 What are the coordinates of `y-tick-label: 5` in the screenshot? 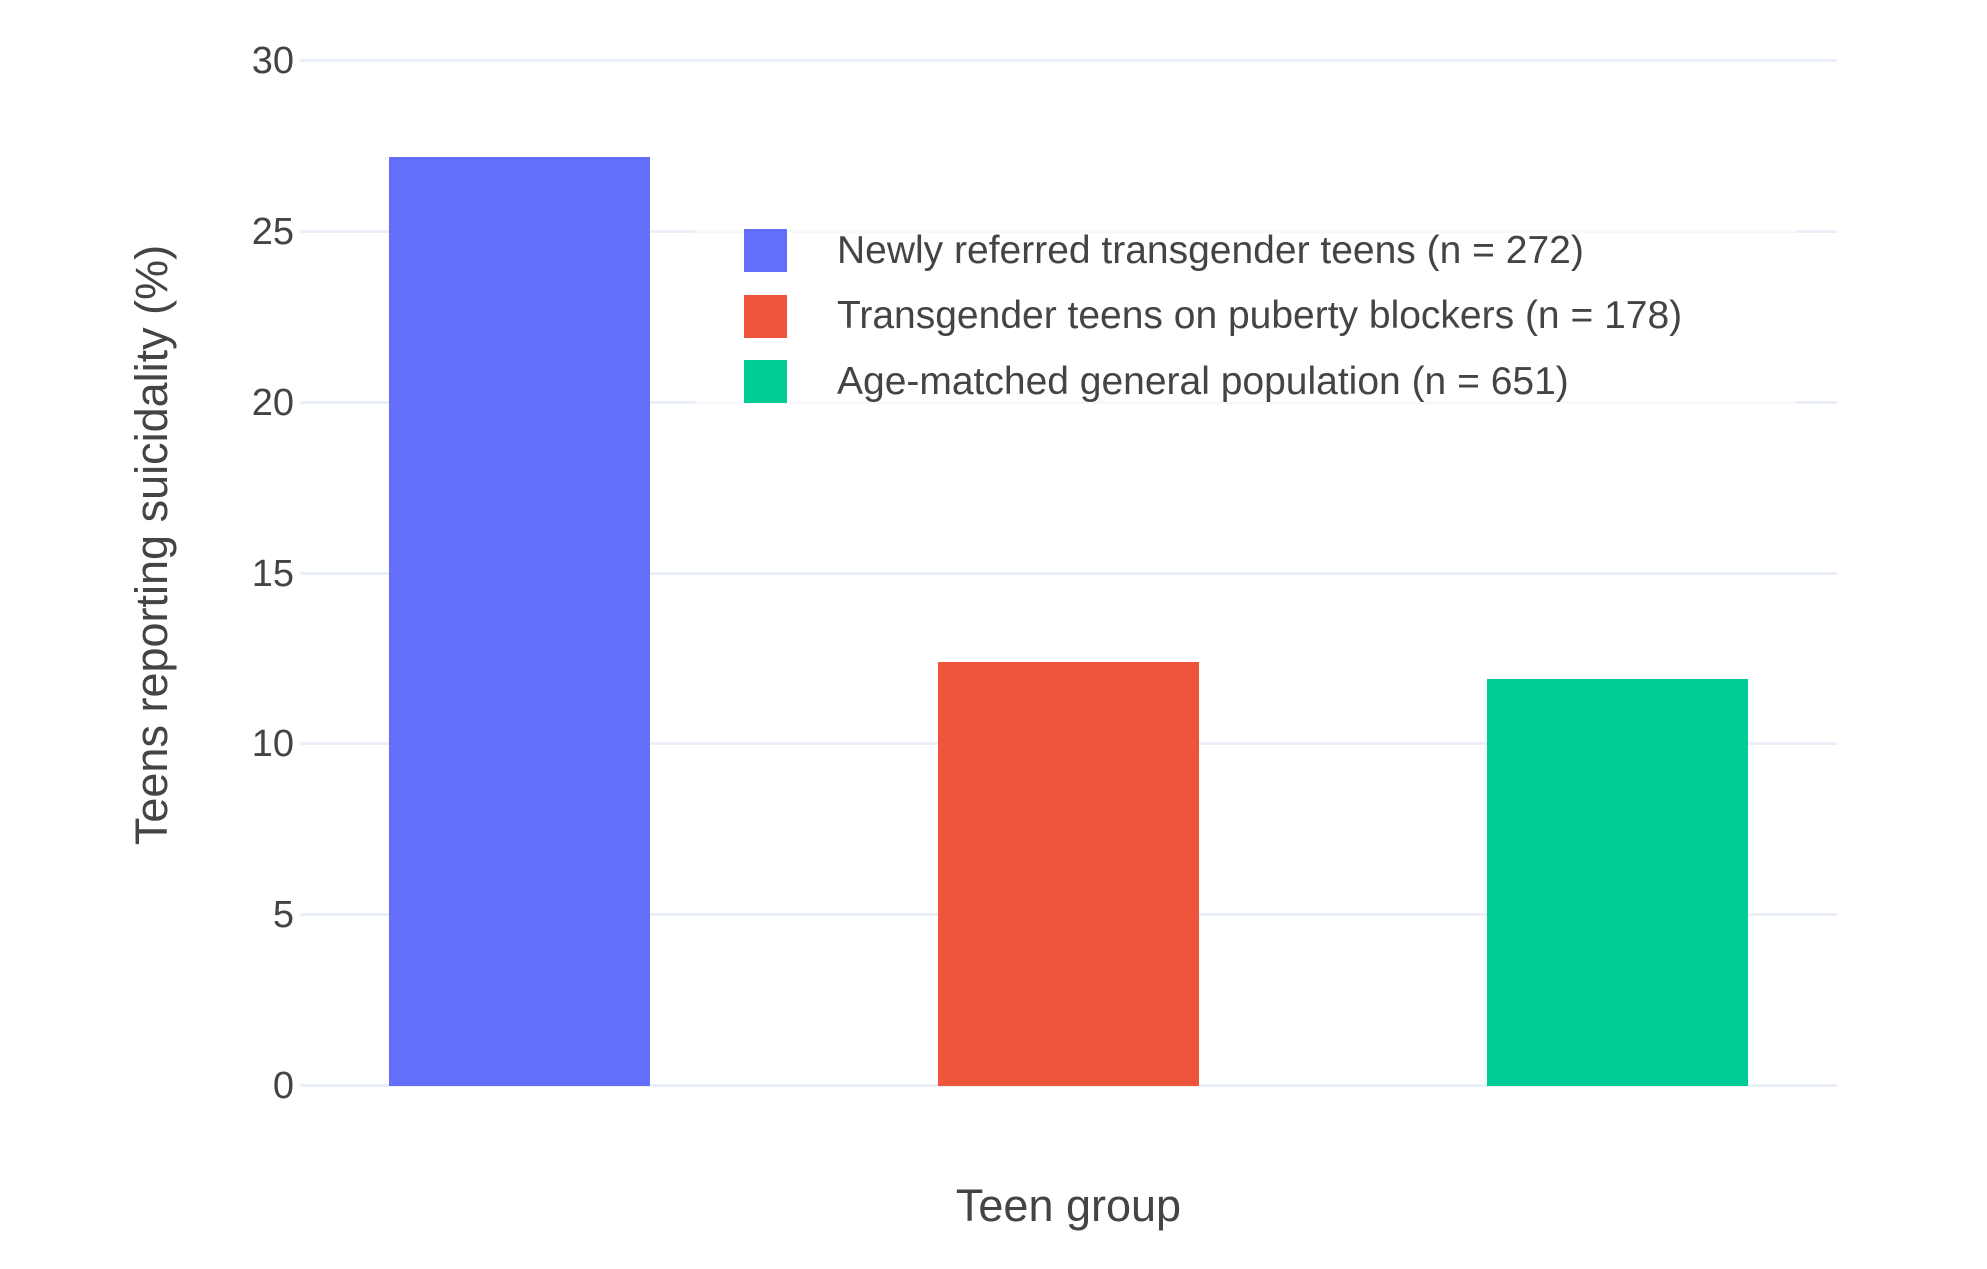 It's located at (283, 915).